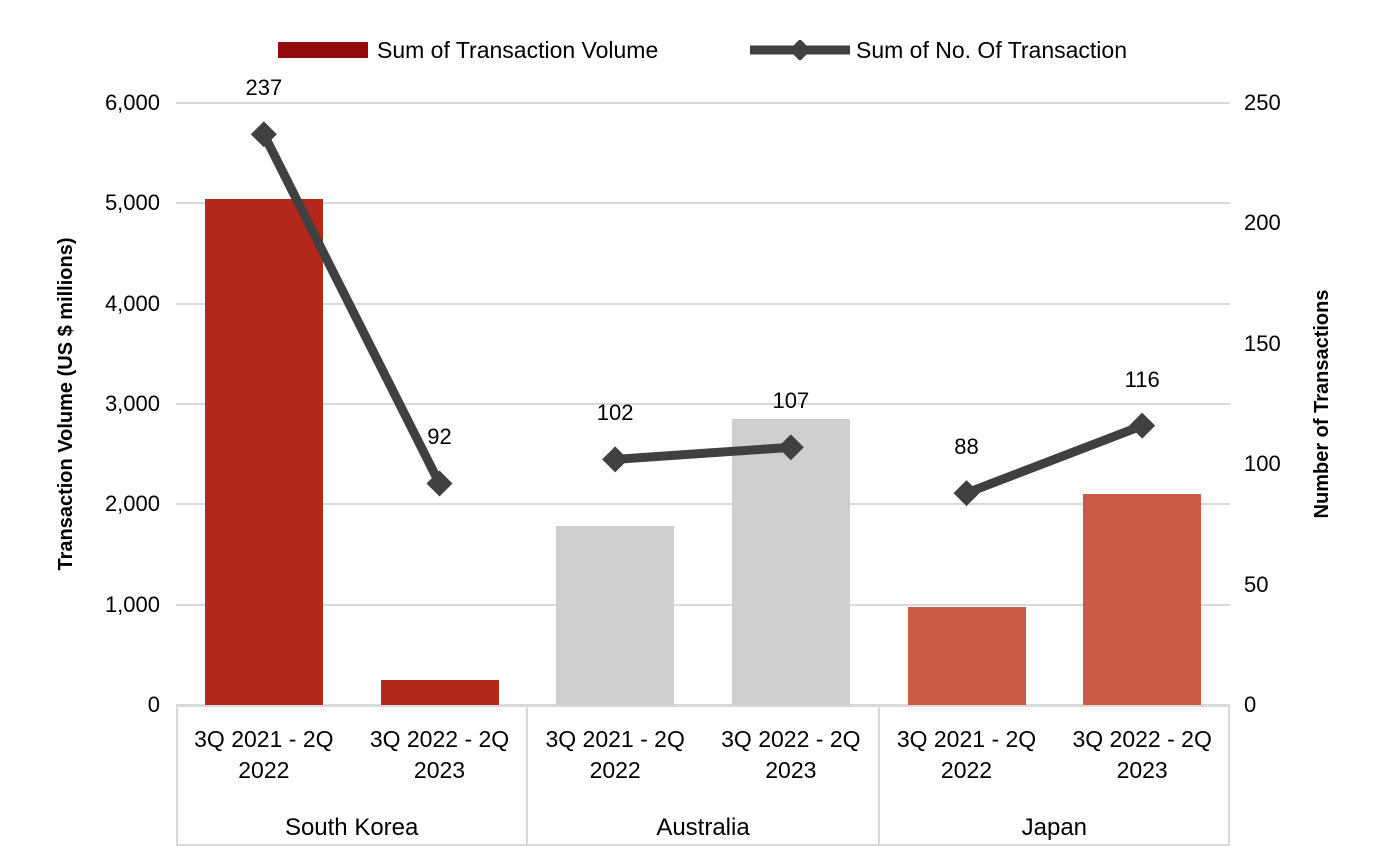  What do you see at coordinates (1054, 827) in the screenshot?
I see `category-group-label: Japan` at bounding box center [1054, 827].